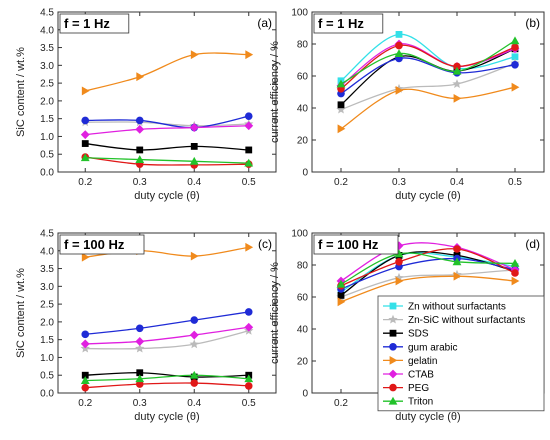  What do you see at coordinates (427, 196) in the screenshot?
I see `x-axis-label: duty cycle (θ)` at bounding box center [427, 196].